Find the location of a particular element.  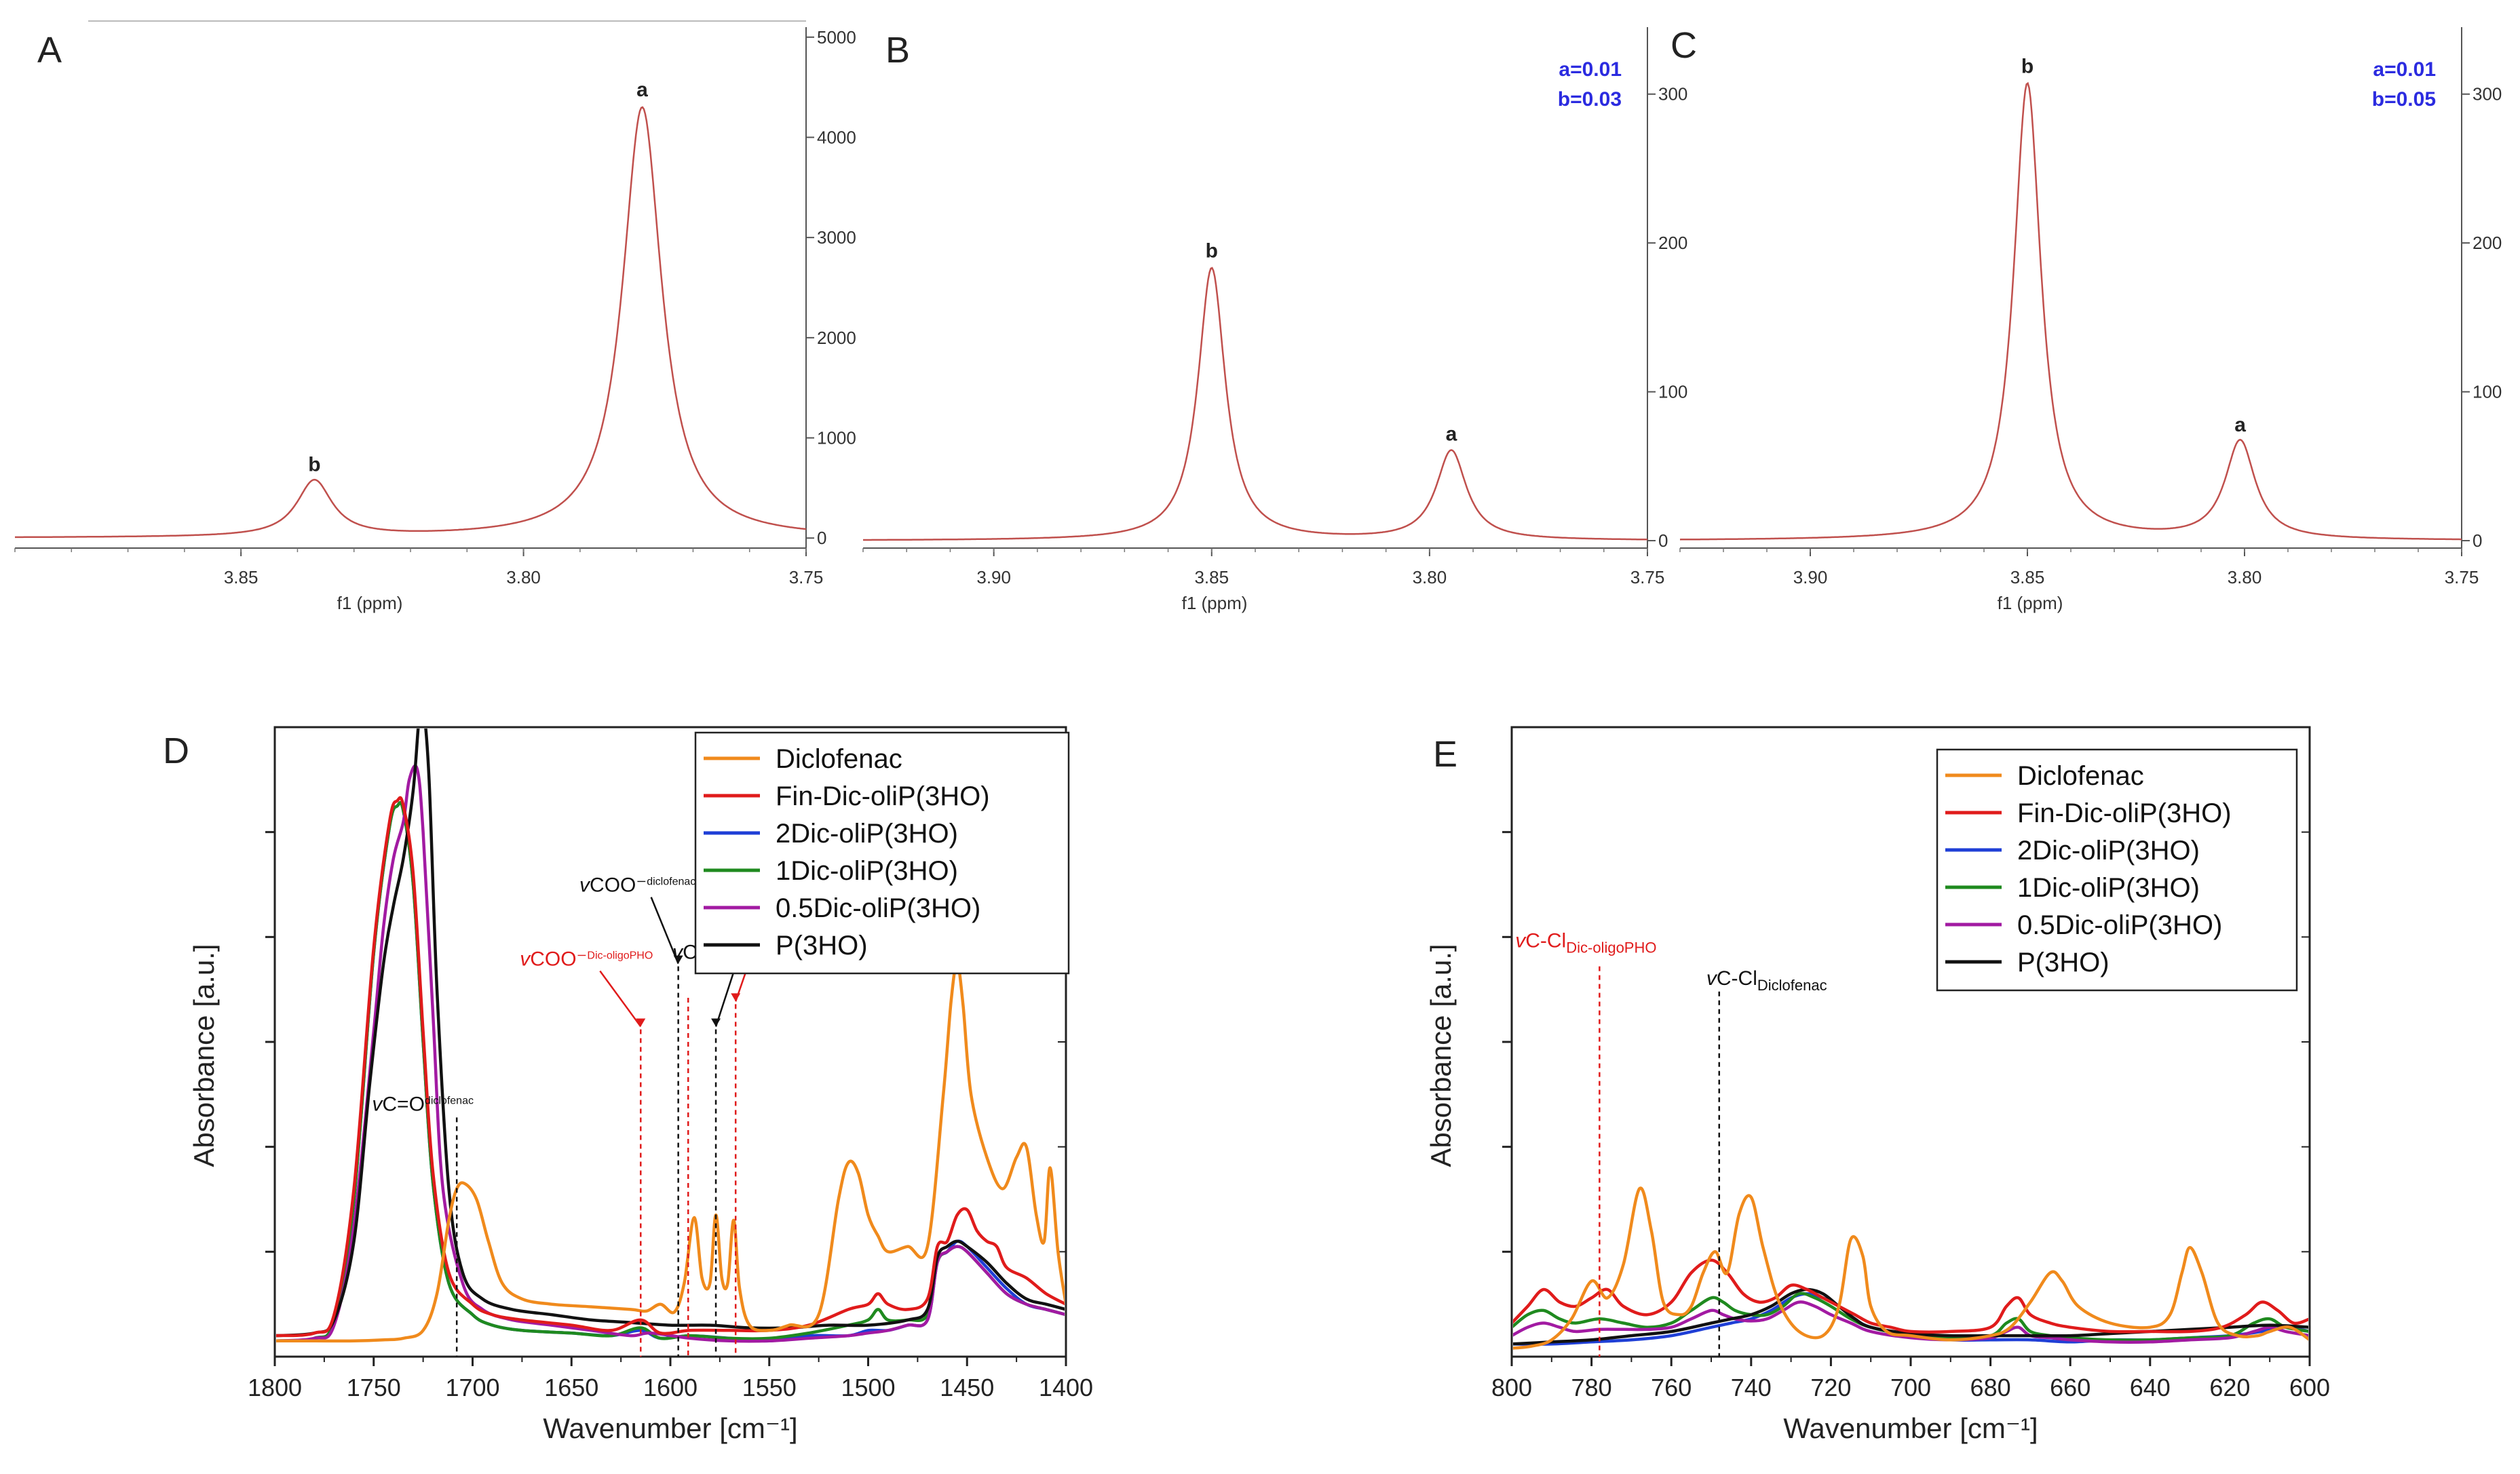

x-tick-label: 720 is located at coordinates (1830, 1387).